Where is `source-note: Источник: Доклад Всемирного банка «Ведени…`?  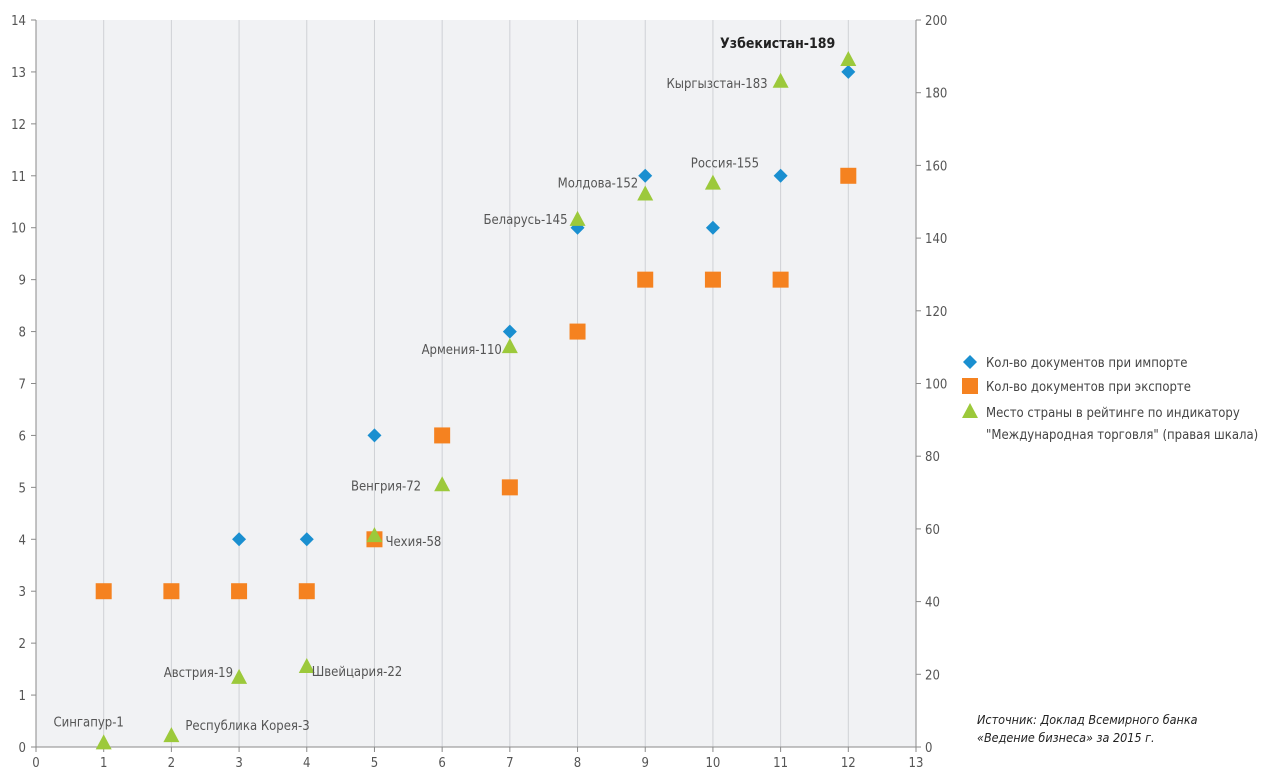
source-note: Источник: Доклад Всемирного банка «Ведени… is located at coordinates (1087, 728).